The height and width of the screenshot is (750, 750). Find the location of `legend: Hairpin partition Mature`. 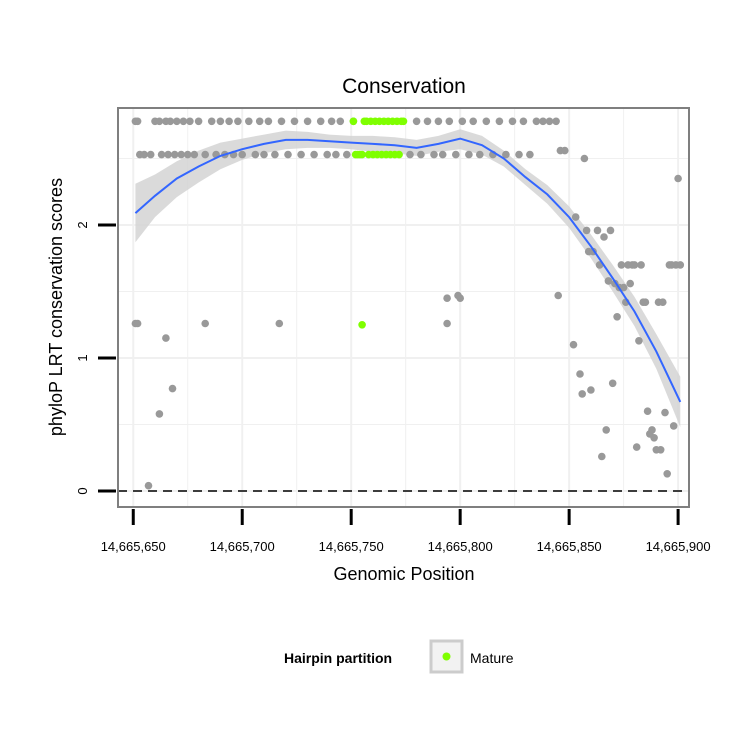

legend: Hairpin partition Mature is located at coordinates (399, 656).